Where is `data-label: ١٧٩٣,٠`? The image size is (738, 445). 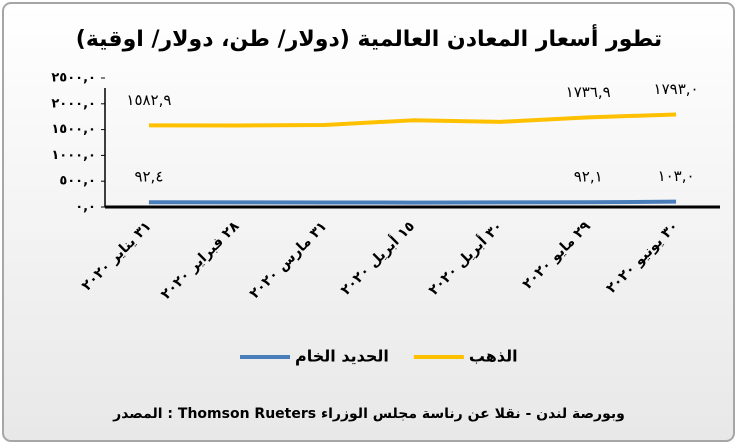 data-label: ١٧٩٣,٠ is located at coordinates (676, 89).